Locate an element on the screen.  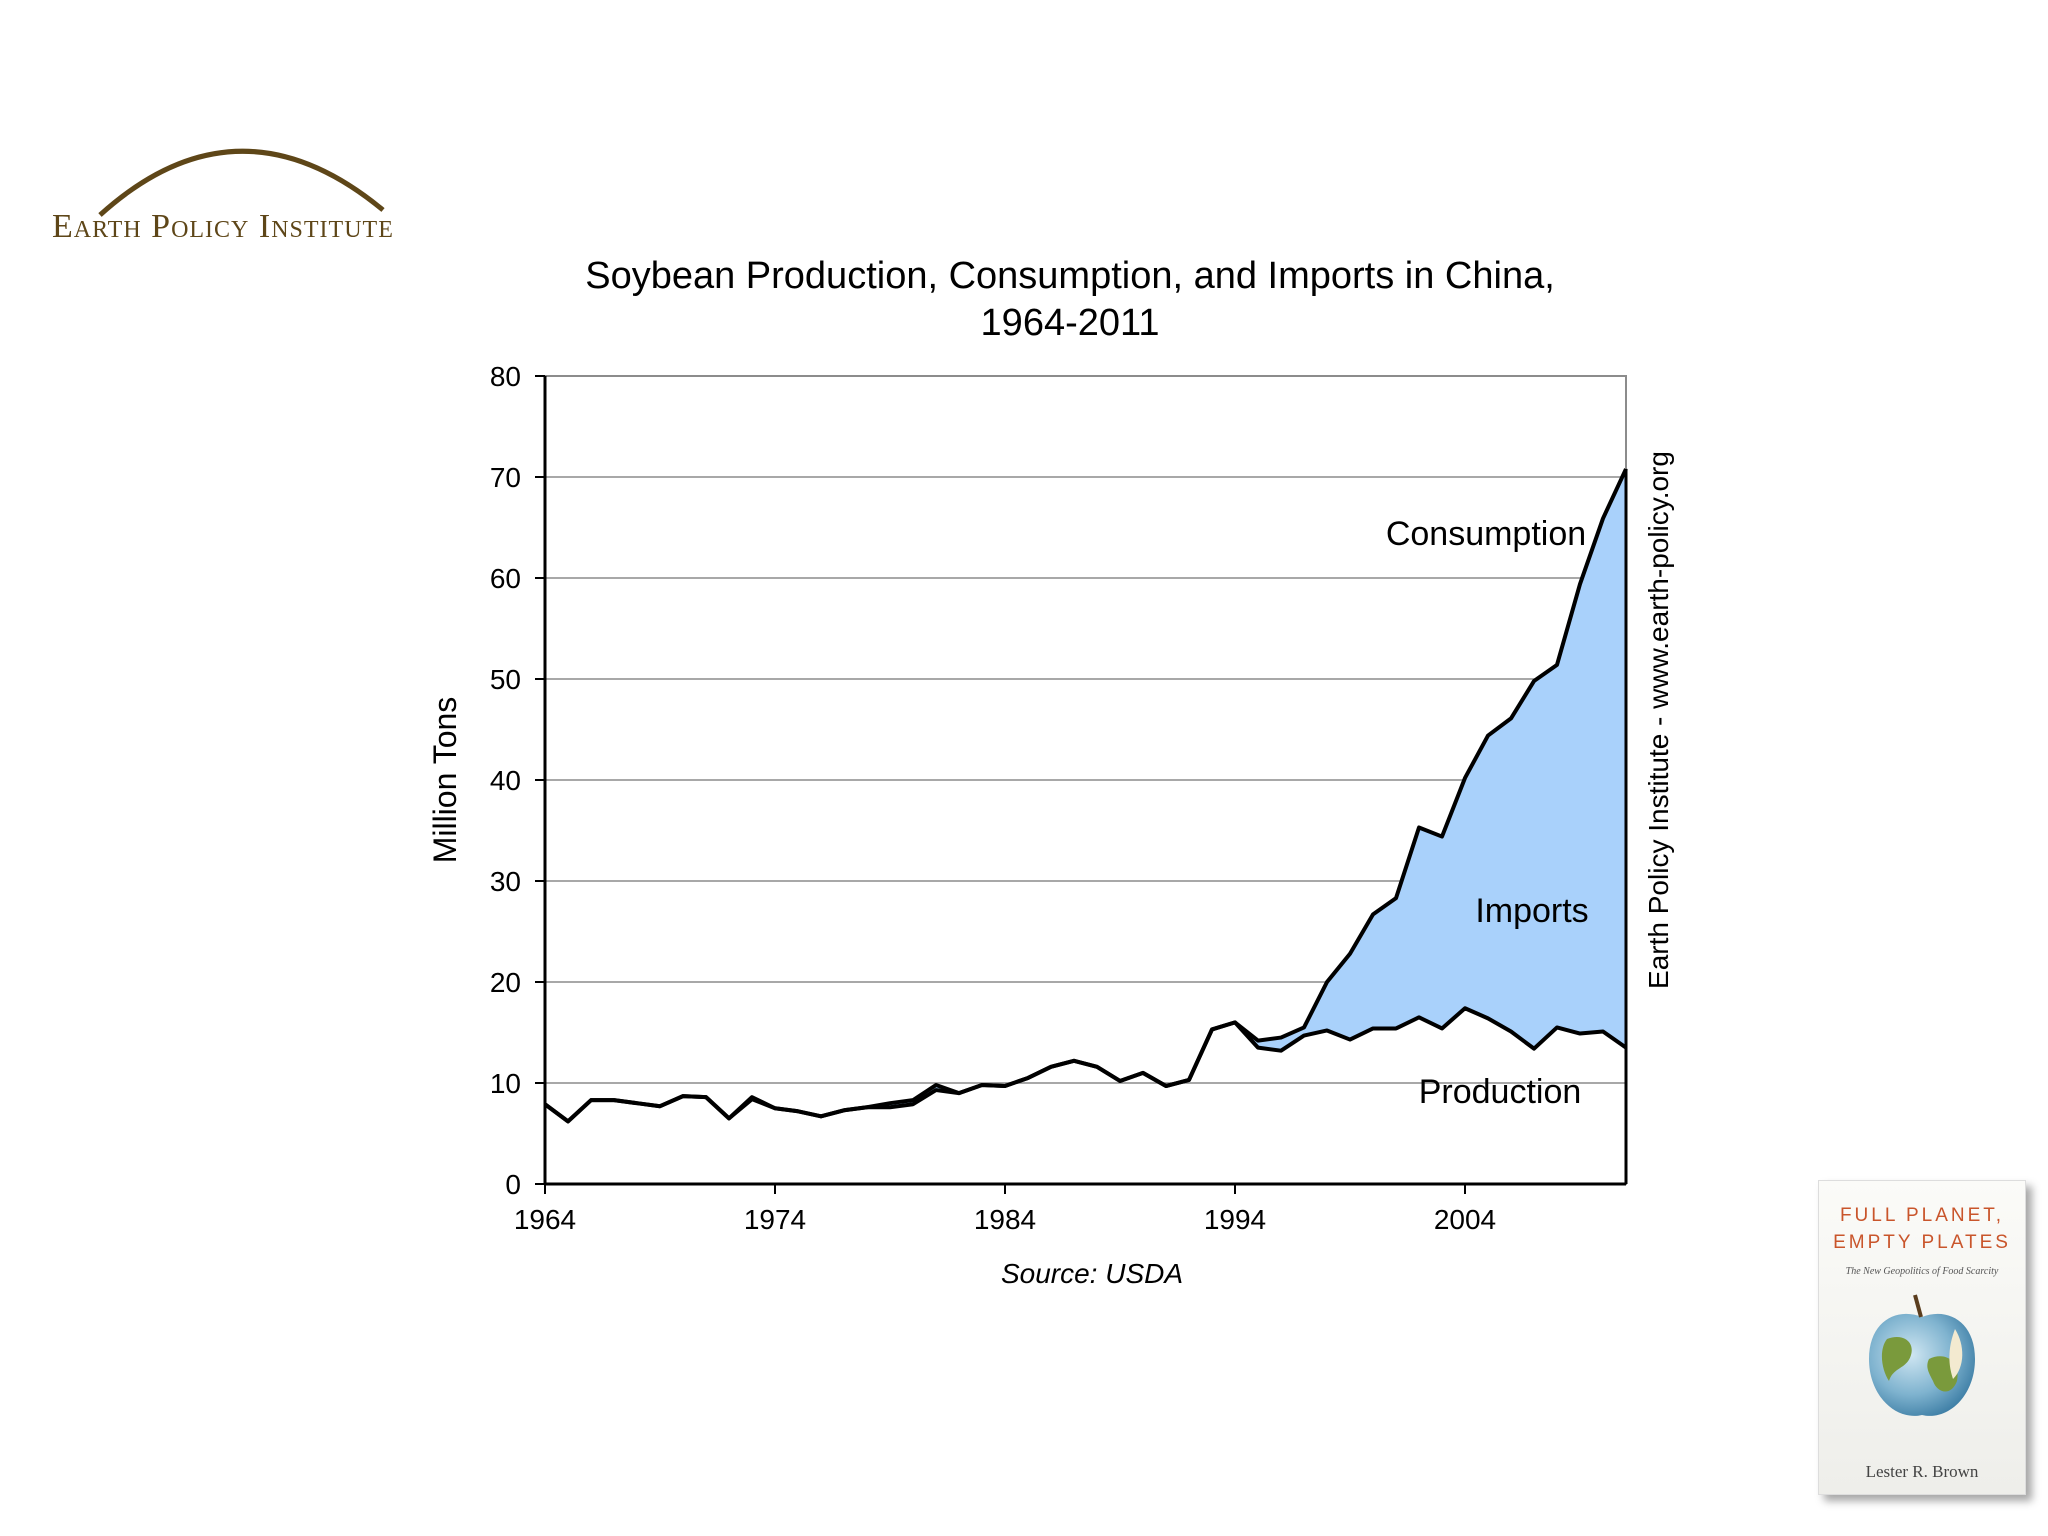
earth-policy-institute-logo is located at coordinates (241, 182).